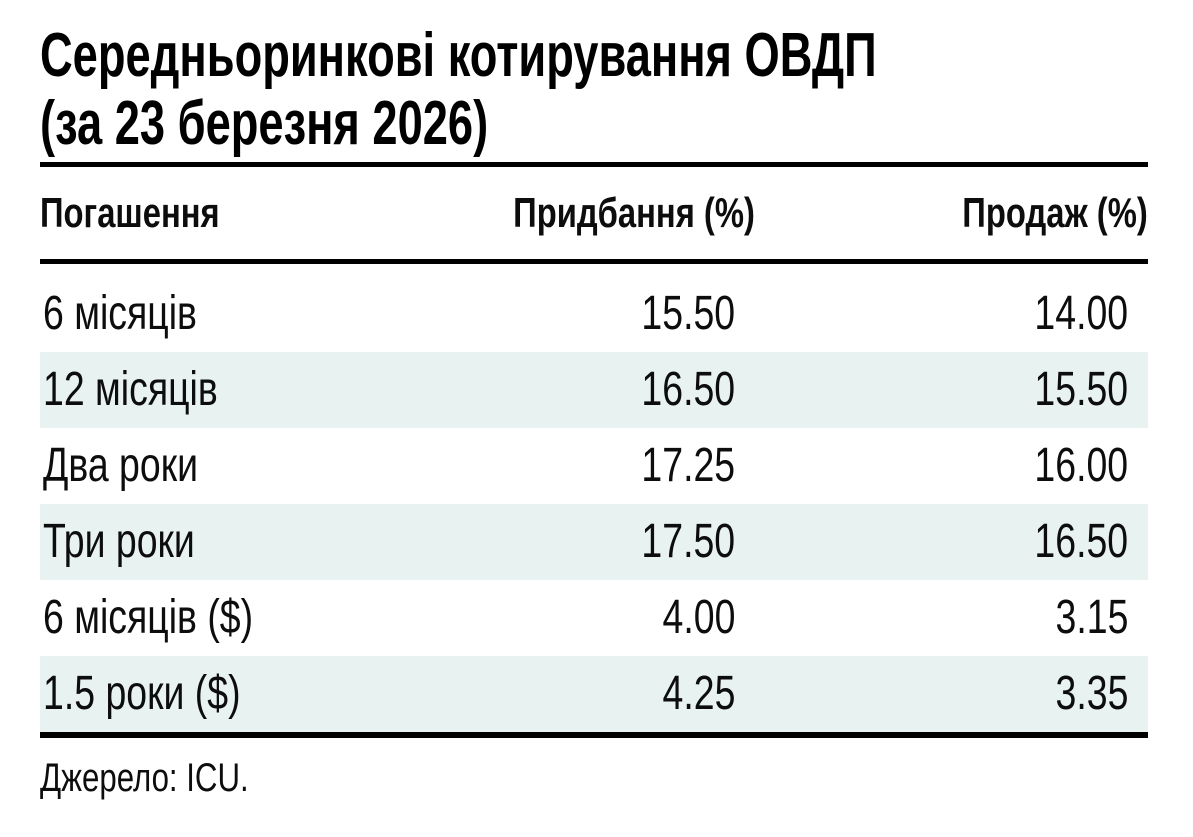 Image resolution: width=1193 pixels, height=837 pixels. I want to click on row-bid-value: 4.00, so click(698, 617).